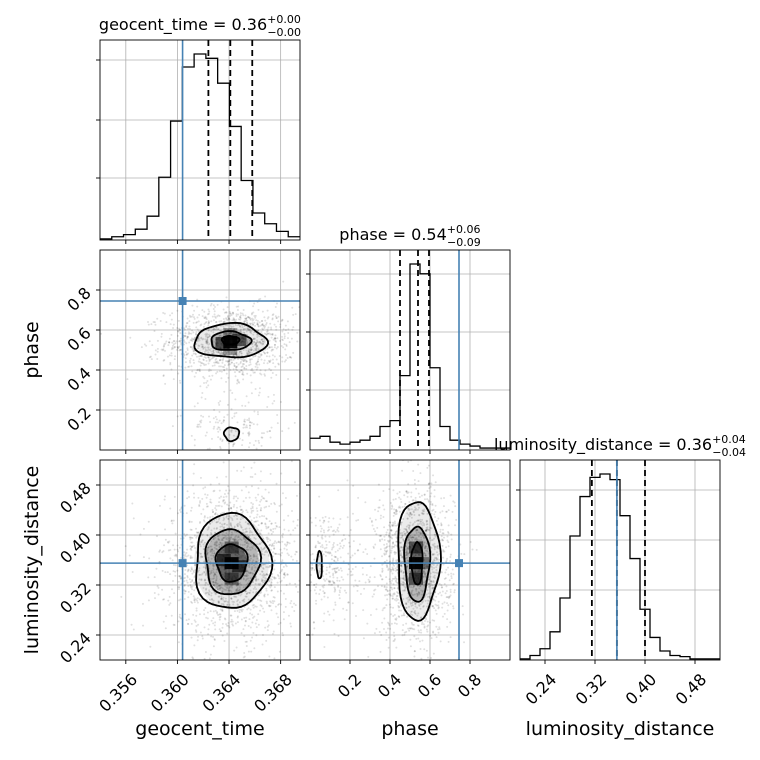 Image resolution: width=760 pixels, height=760 pixels. I want to click on contour-line, so click(231, 434).